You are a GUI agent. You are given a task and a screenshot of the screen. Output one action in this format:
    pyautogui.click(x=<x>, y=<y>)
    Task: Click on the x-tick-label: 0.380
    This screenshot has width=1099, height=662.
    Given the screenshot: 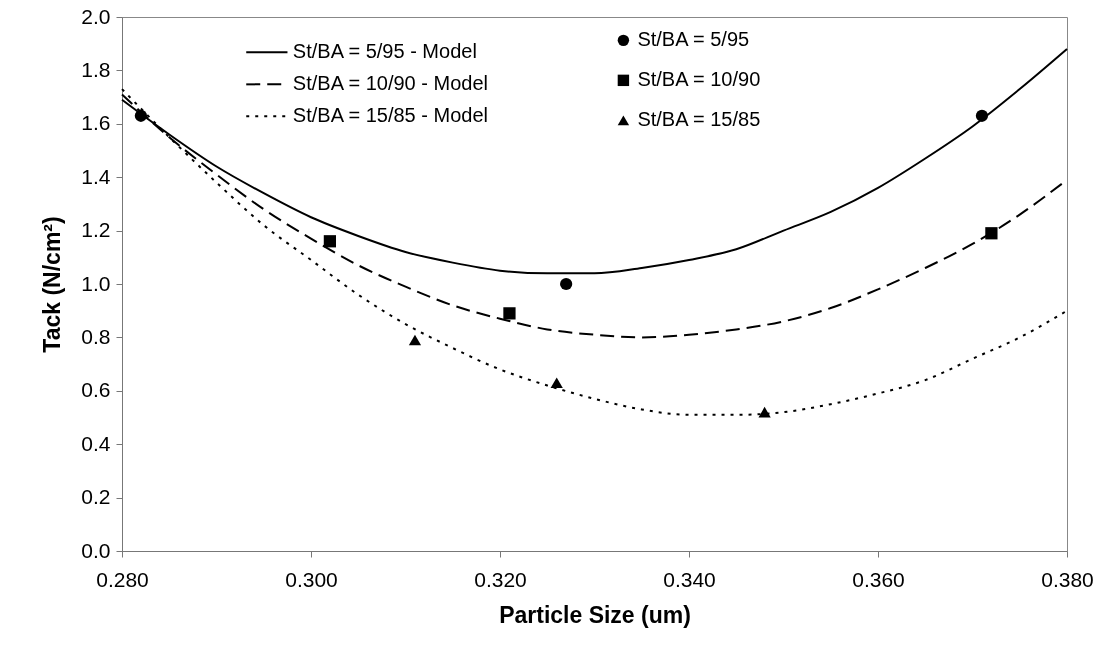 What is the action you would take?
    pyautogui.click(x=1067, y=579)
    